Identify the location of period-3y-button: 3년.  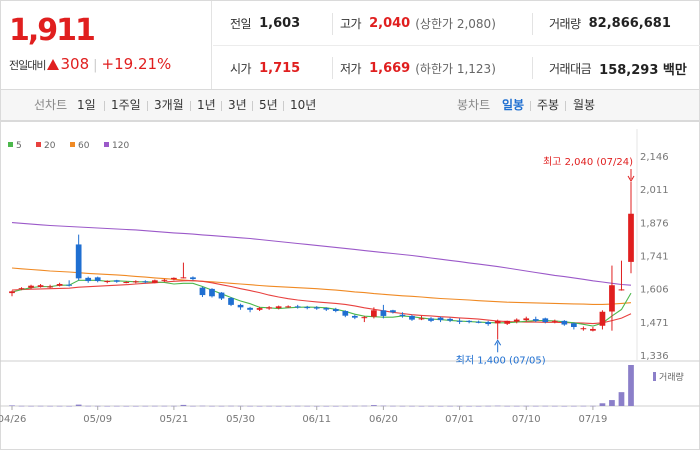
(237, 105).